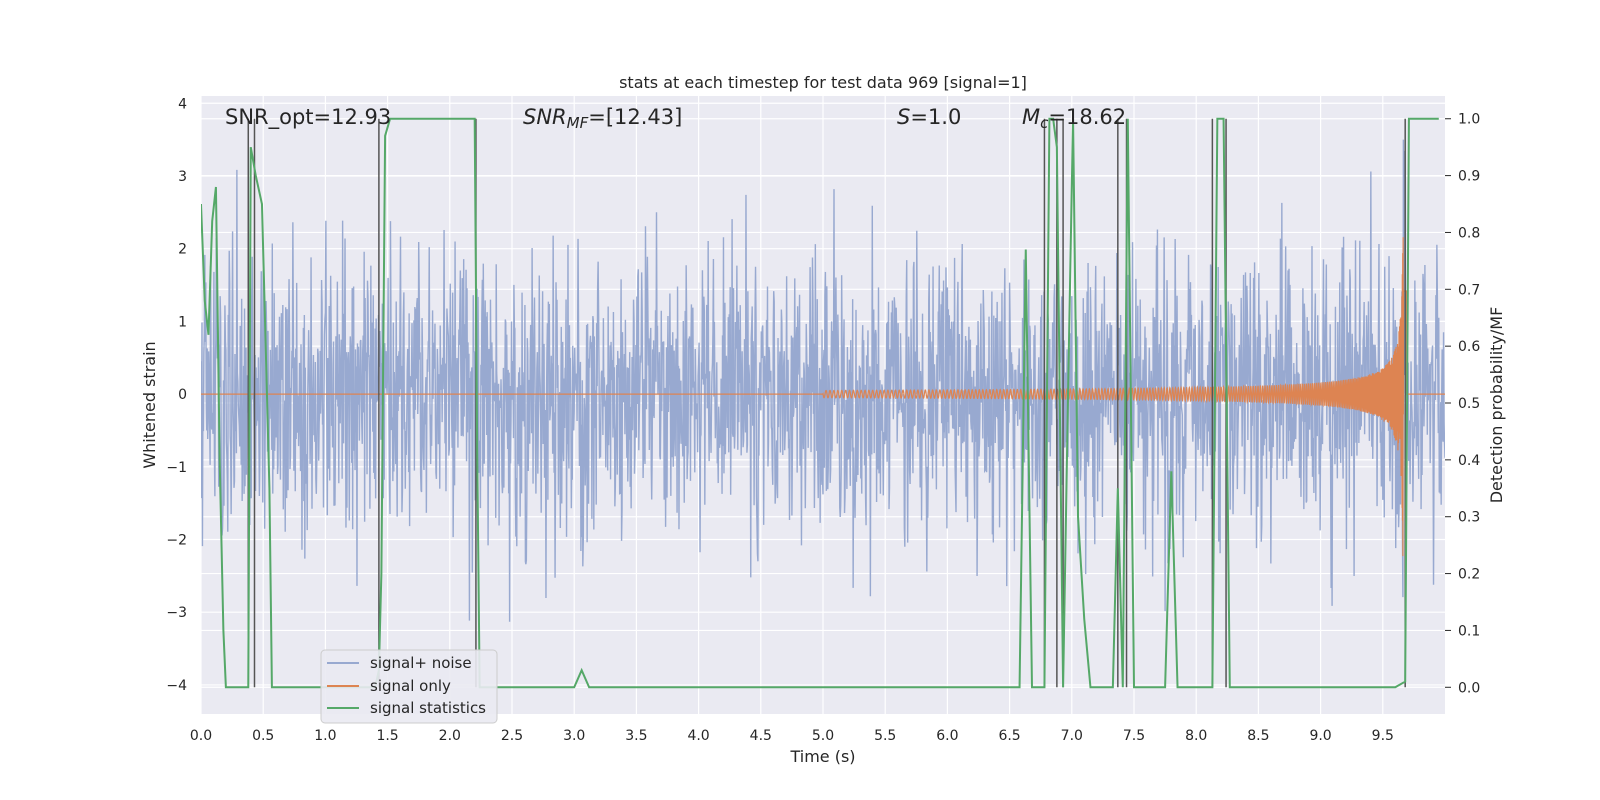 Image resolution: width=1600 pixels, height=800 pixels. What do you see at coordinates (512, 736) in the screenshot?
I see `x-tick-label: 2.5` at bounding box center [512, 736].